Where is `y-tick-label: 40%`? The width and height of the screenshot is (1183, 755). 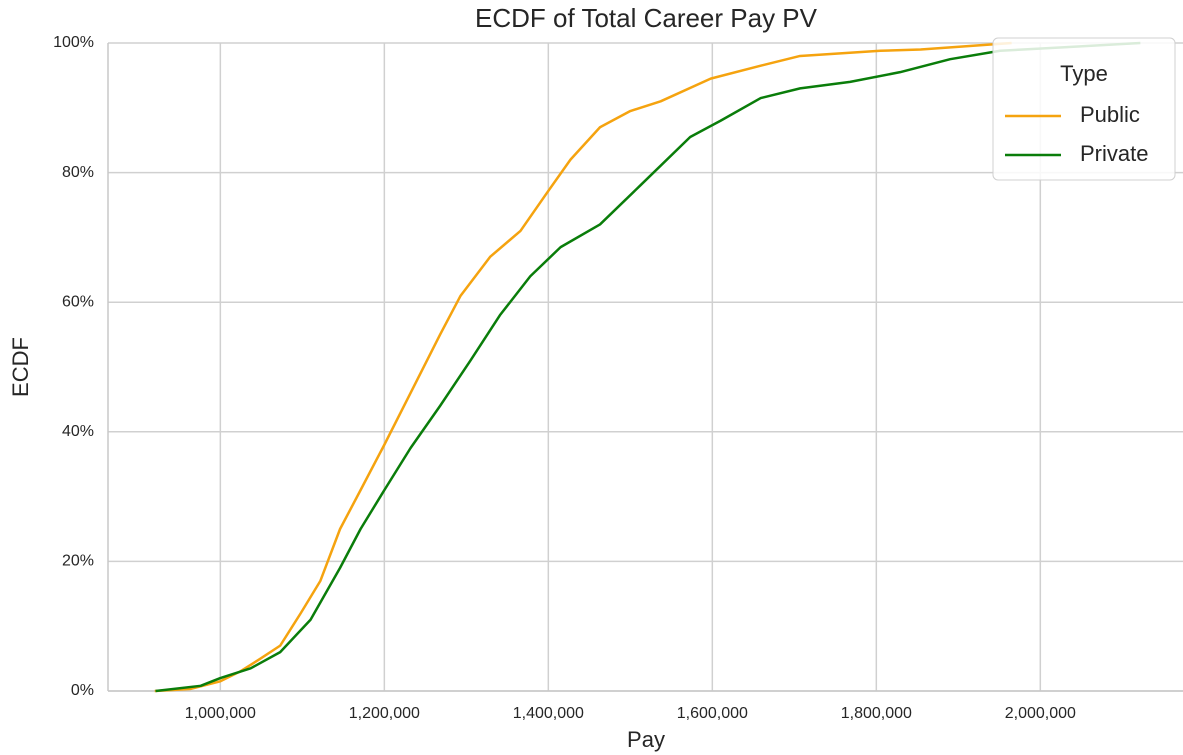 y-tick-label: 40% is located at coordinates (78, 431).